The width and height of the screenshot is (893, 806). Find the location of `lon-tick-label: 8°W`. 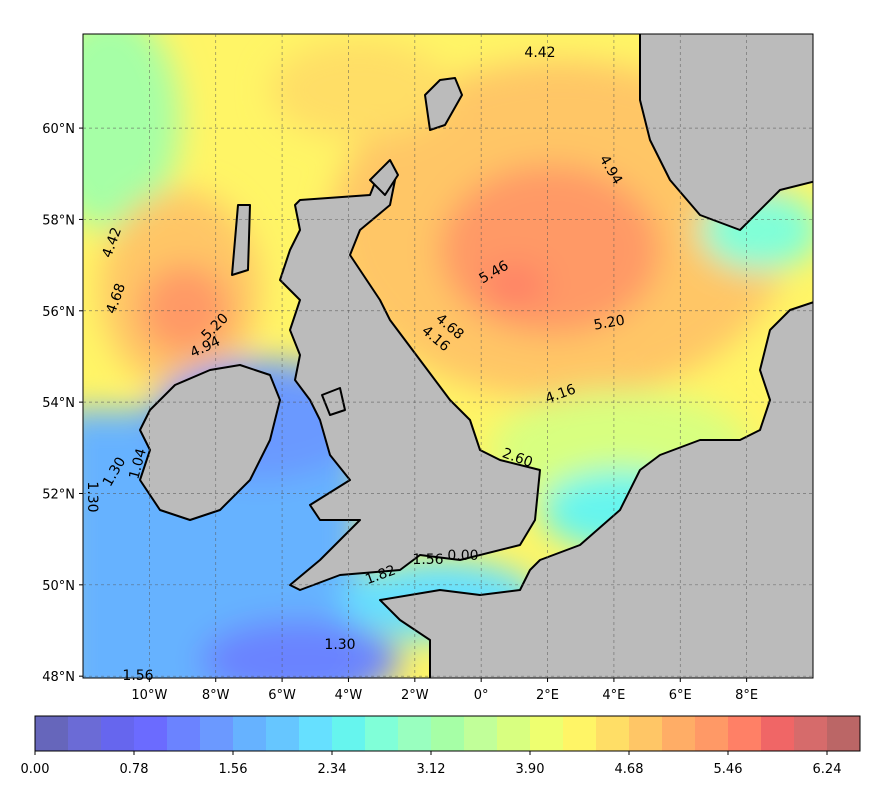

lon-tick-label: 8°W is located at coordinates (216, 695).